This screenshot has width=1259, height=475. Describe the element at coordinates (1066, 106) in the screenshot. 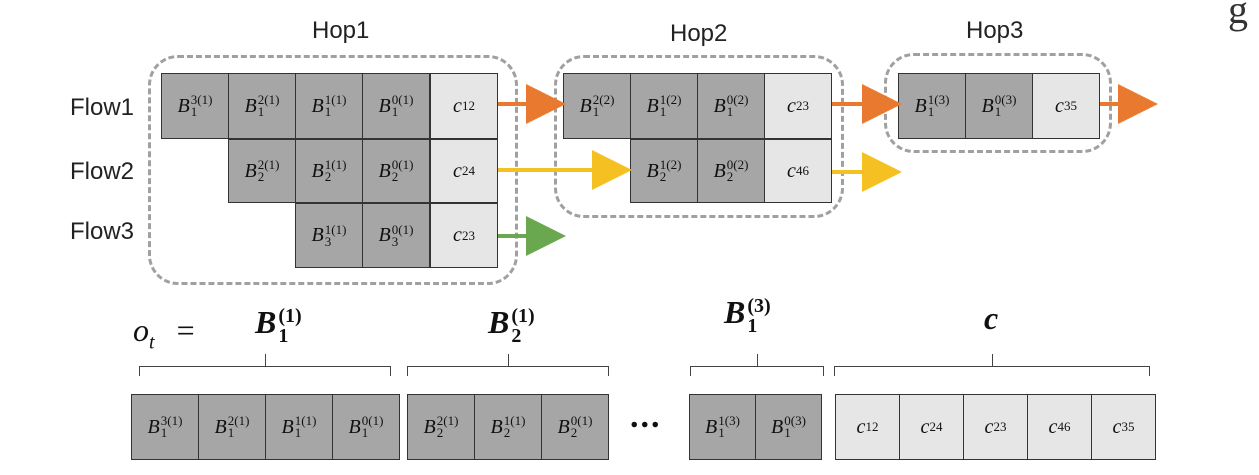

I see `hop3-flow1-cell: c 35` at that location.